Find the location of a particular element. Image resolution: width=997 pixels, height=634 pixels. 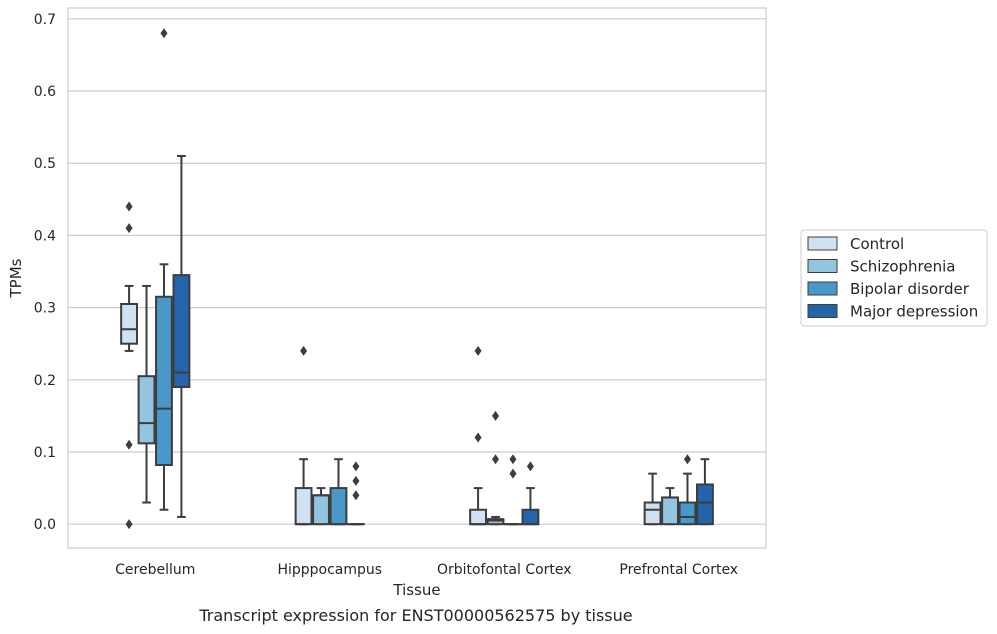

x-tick-label: Cerebellum is located at coordinates (155, 570).